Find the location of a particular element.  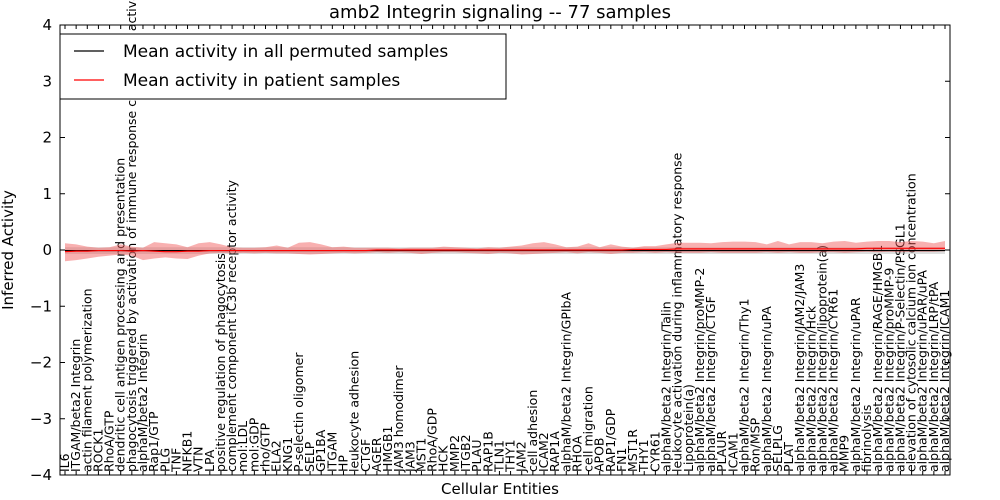

x-tick-label: alphaM/beta2 Integrin is located at coordinates (142, 403).